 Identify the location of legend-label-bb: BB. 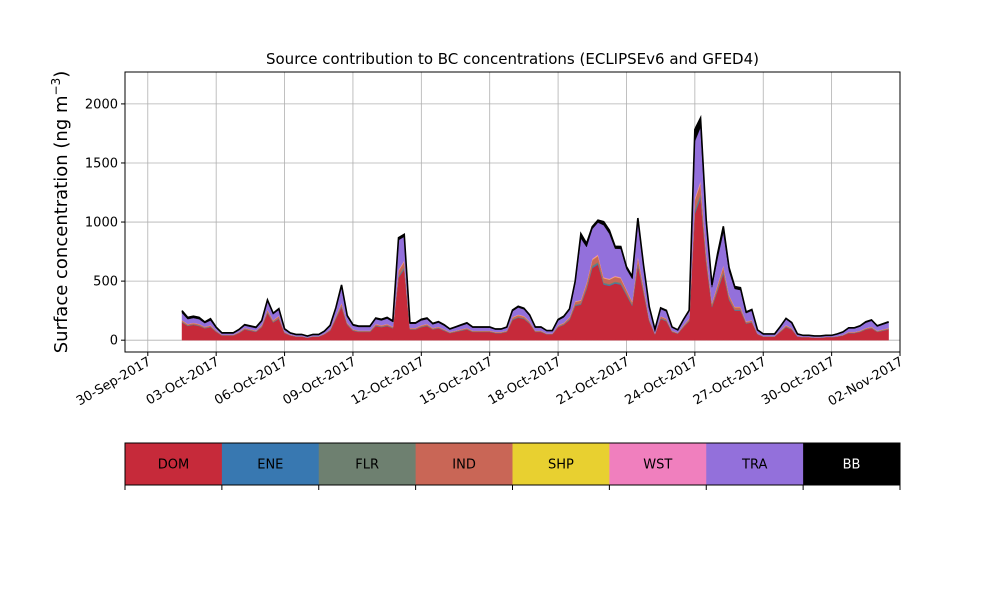
(852, 465).